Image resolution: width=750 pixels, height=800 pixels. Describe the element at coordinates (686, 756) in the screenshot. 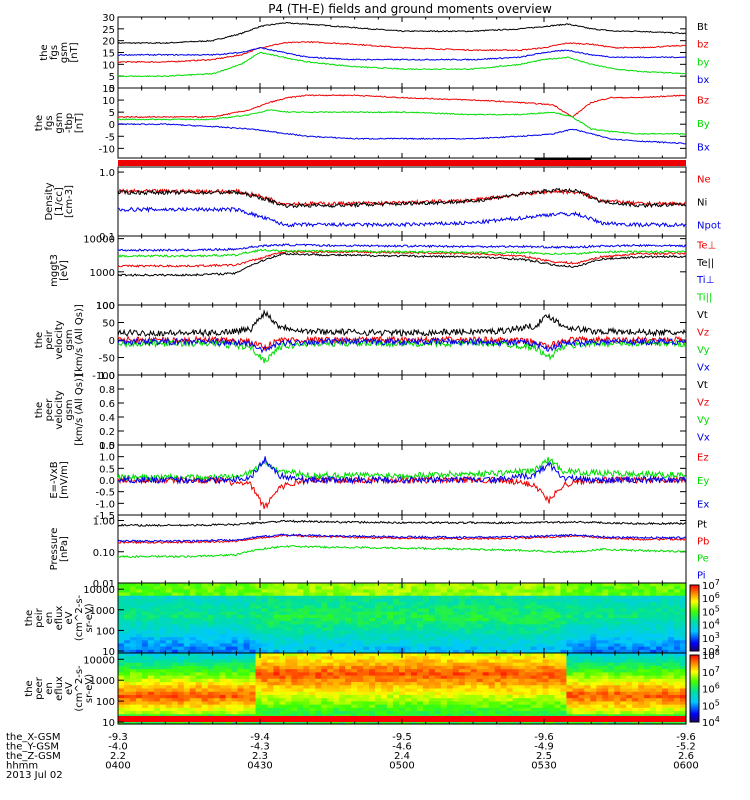

I see `xaxis-tick-label: 2.6` at that location.